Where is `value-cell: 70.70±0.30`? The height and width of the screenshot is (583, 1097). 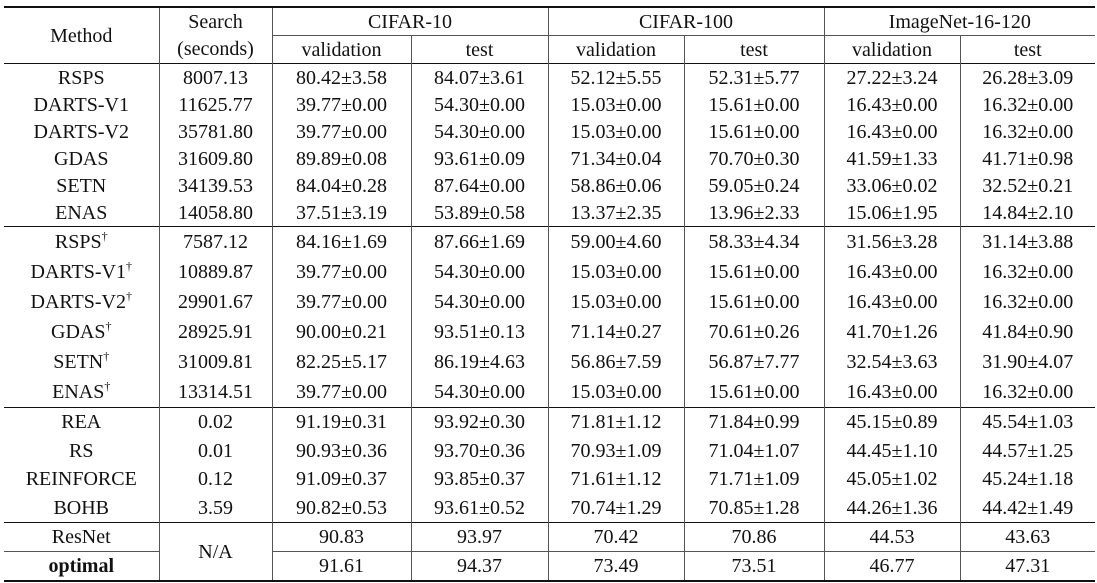 value-cell: 70.70±0.30 is located at coordinates (753, 158).